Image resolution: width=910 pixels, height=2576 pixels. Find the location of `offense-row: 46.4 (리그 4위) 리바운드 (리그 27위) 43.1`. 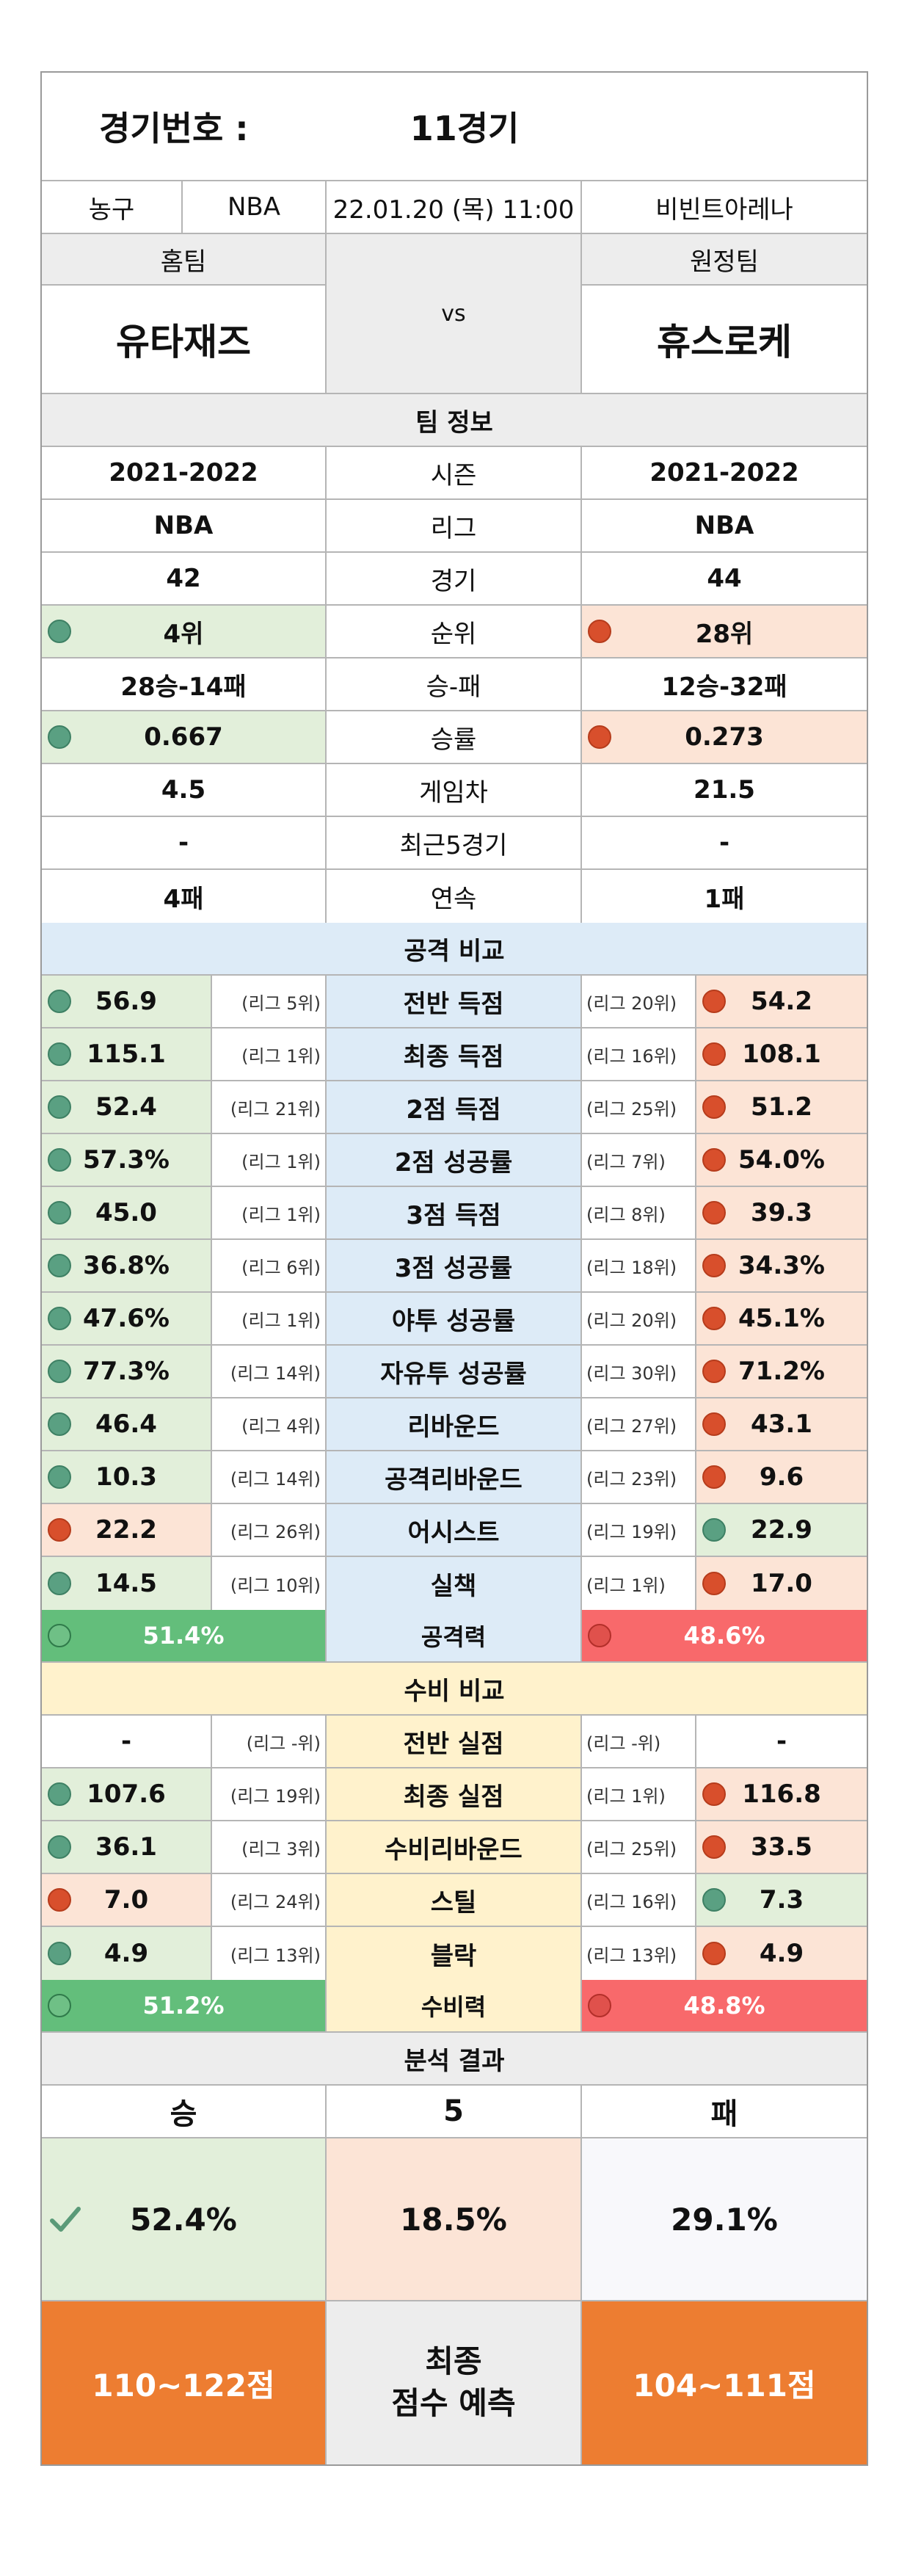

offense-row: 46.4 (리그 4위) 리바운드 (리그 27위) 43.1 is located at coordinates (454, 1425).